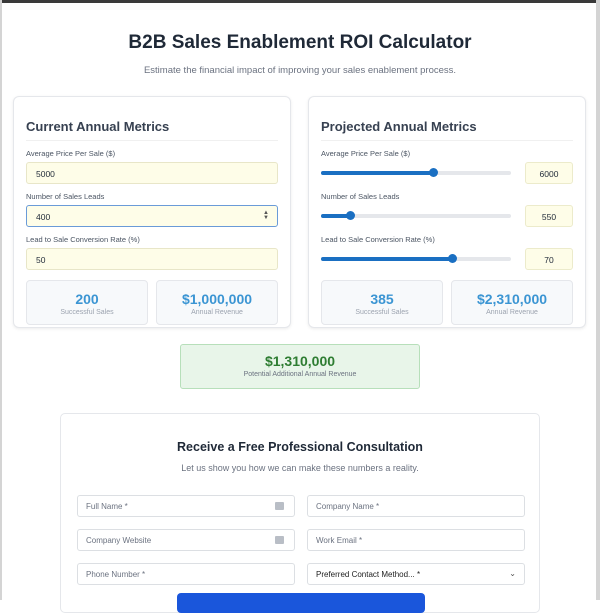 The width and height of the screenshot is (600, 613). Describe the element at coordinates (107, 506) in the screenshot. I see `placeholder: Full Name *` at that location.